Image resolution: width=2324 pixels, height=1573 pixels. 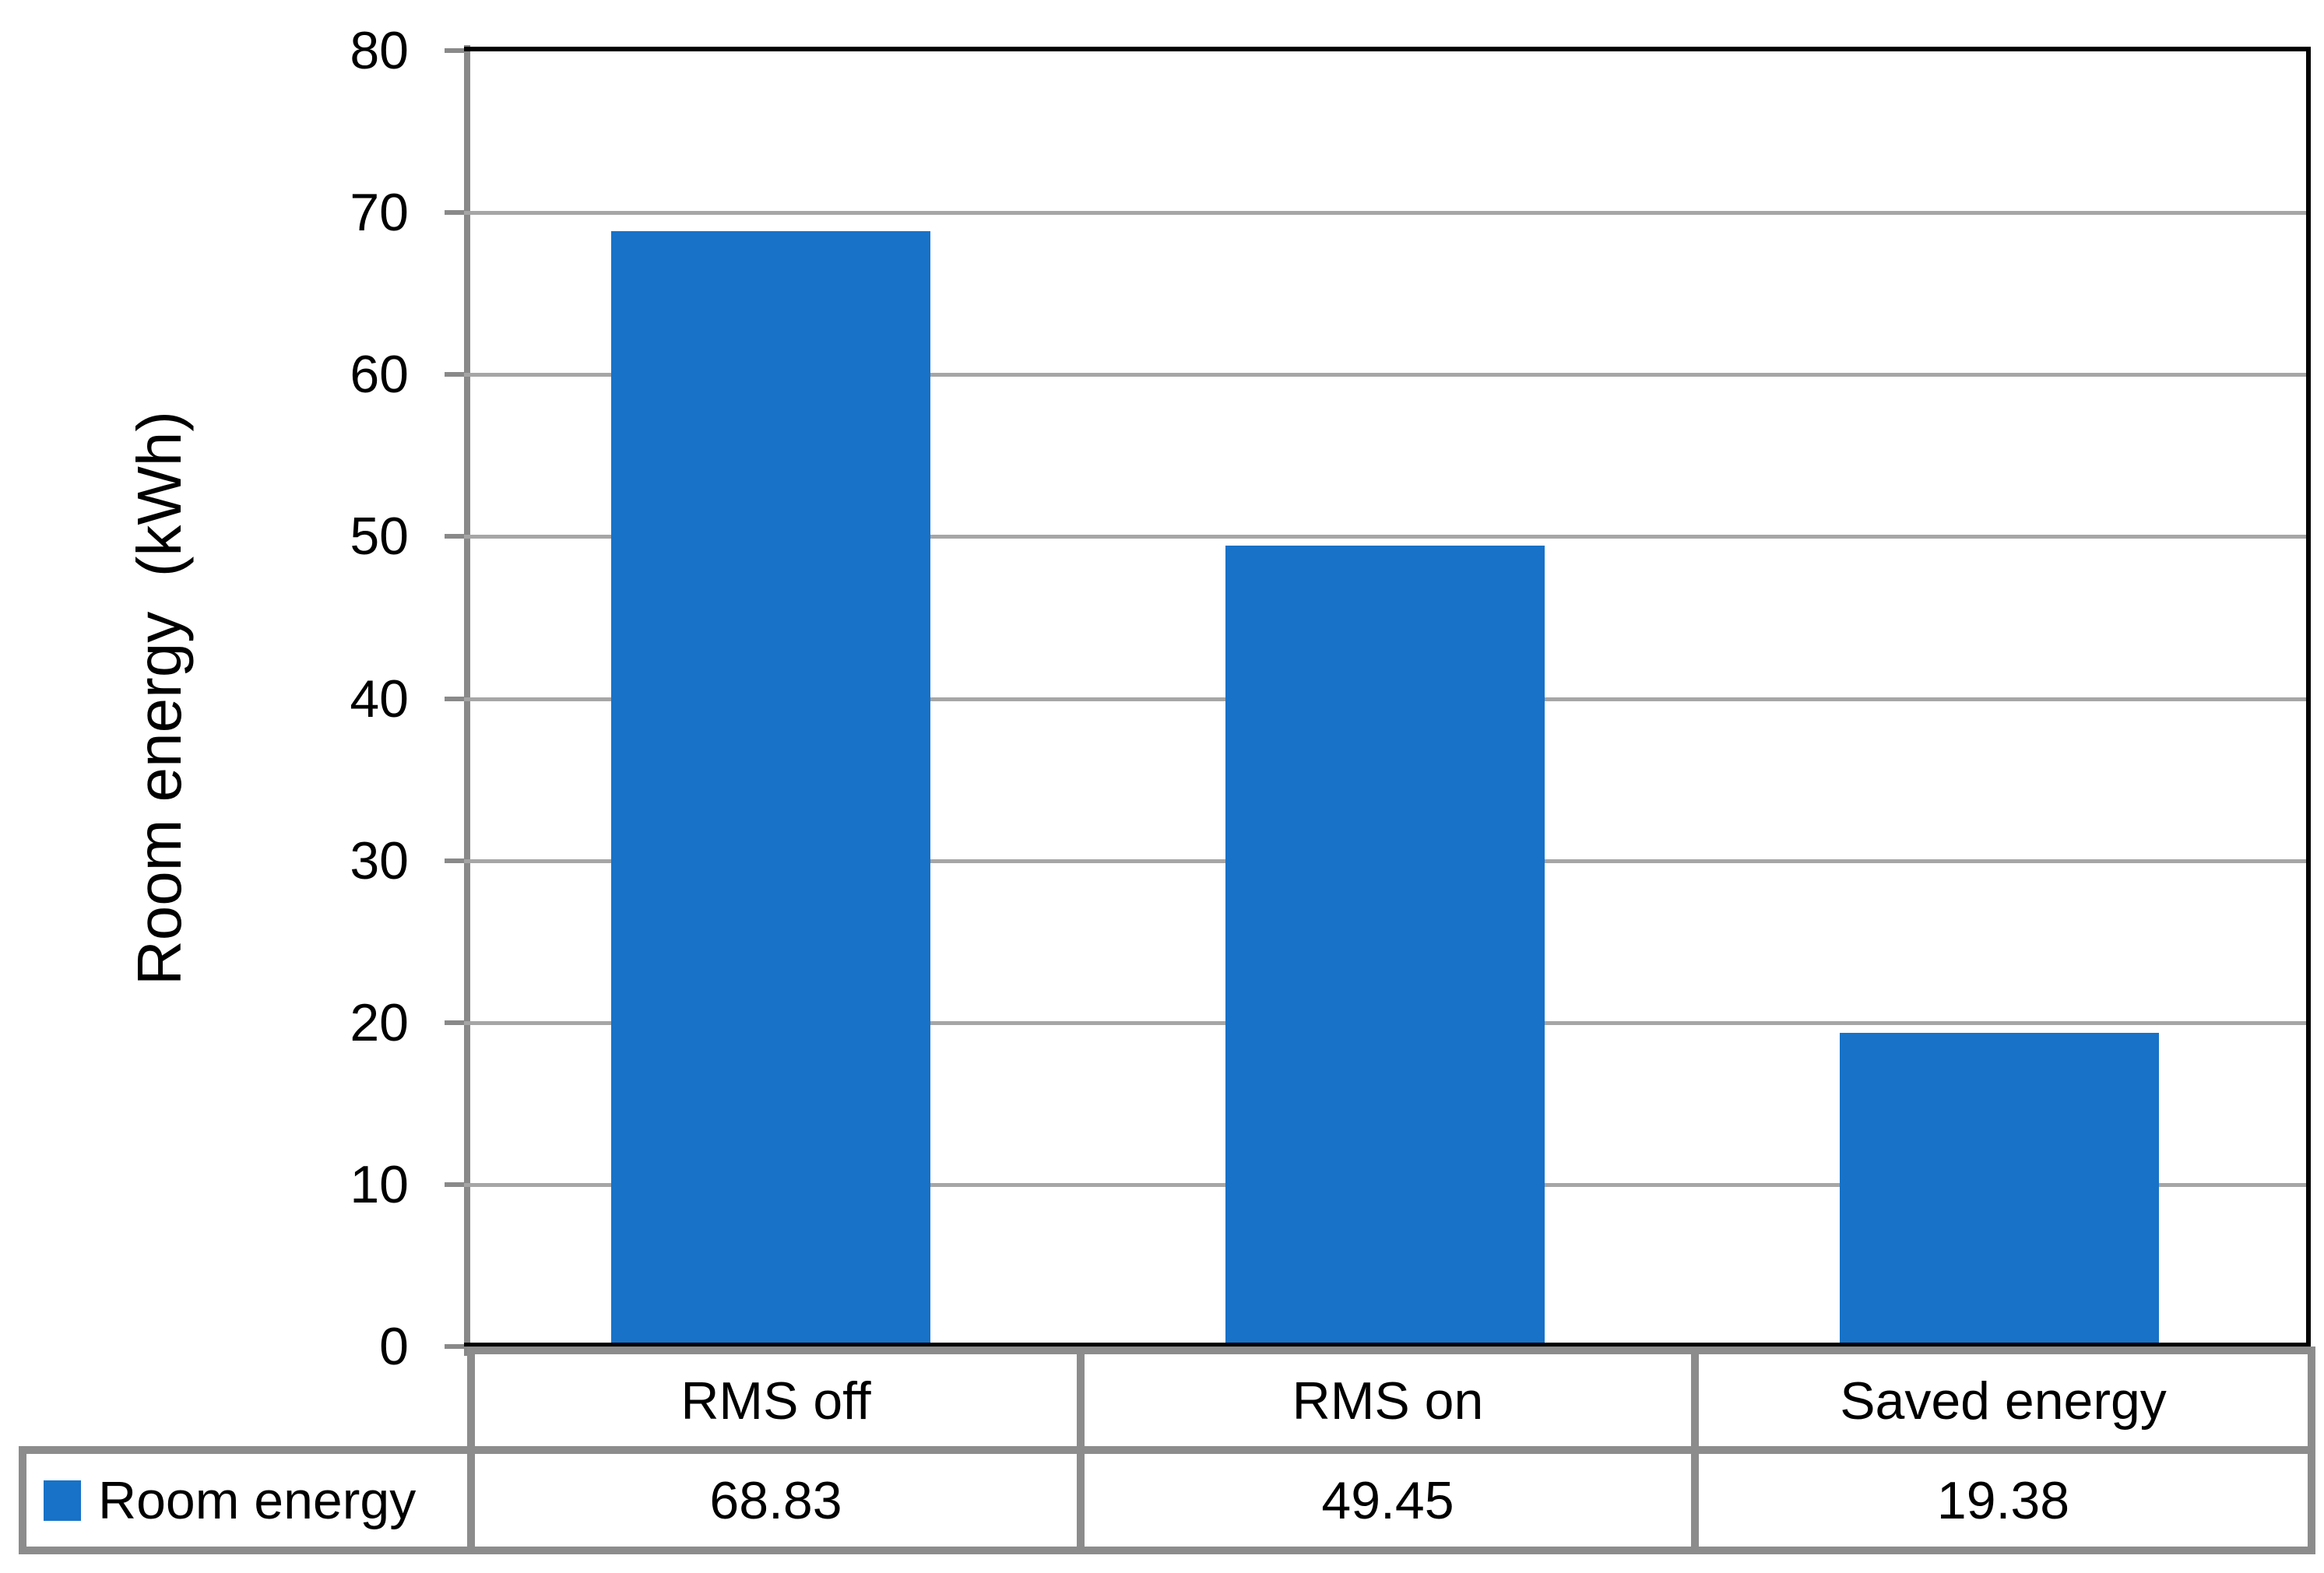 I want to click on legend-color-swatch, so click(x=62, y=1501).